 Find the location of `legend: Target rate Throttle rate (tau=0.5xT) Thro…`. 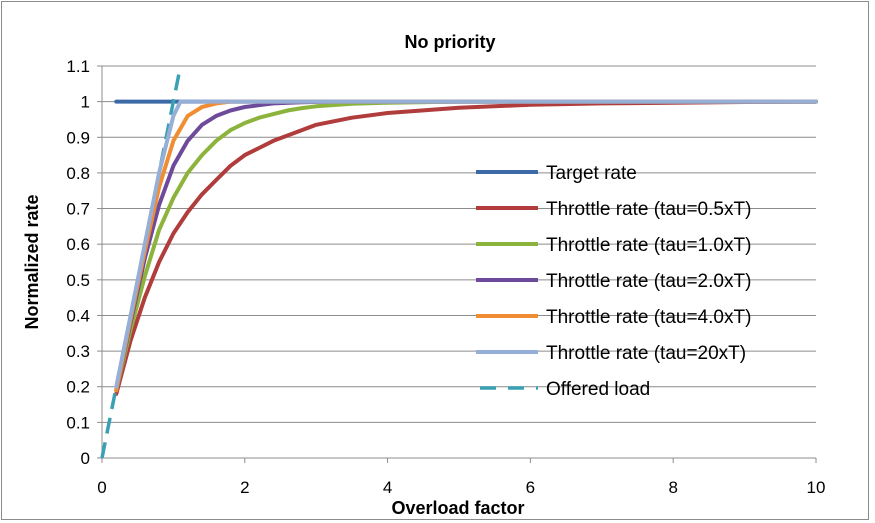

legend: Target rate Throttle rate (tau=0.5xT) Thro… is located at coordinates (613, 281).